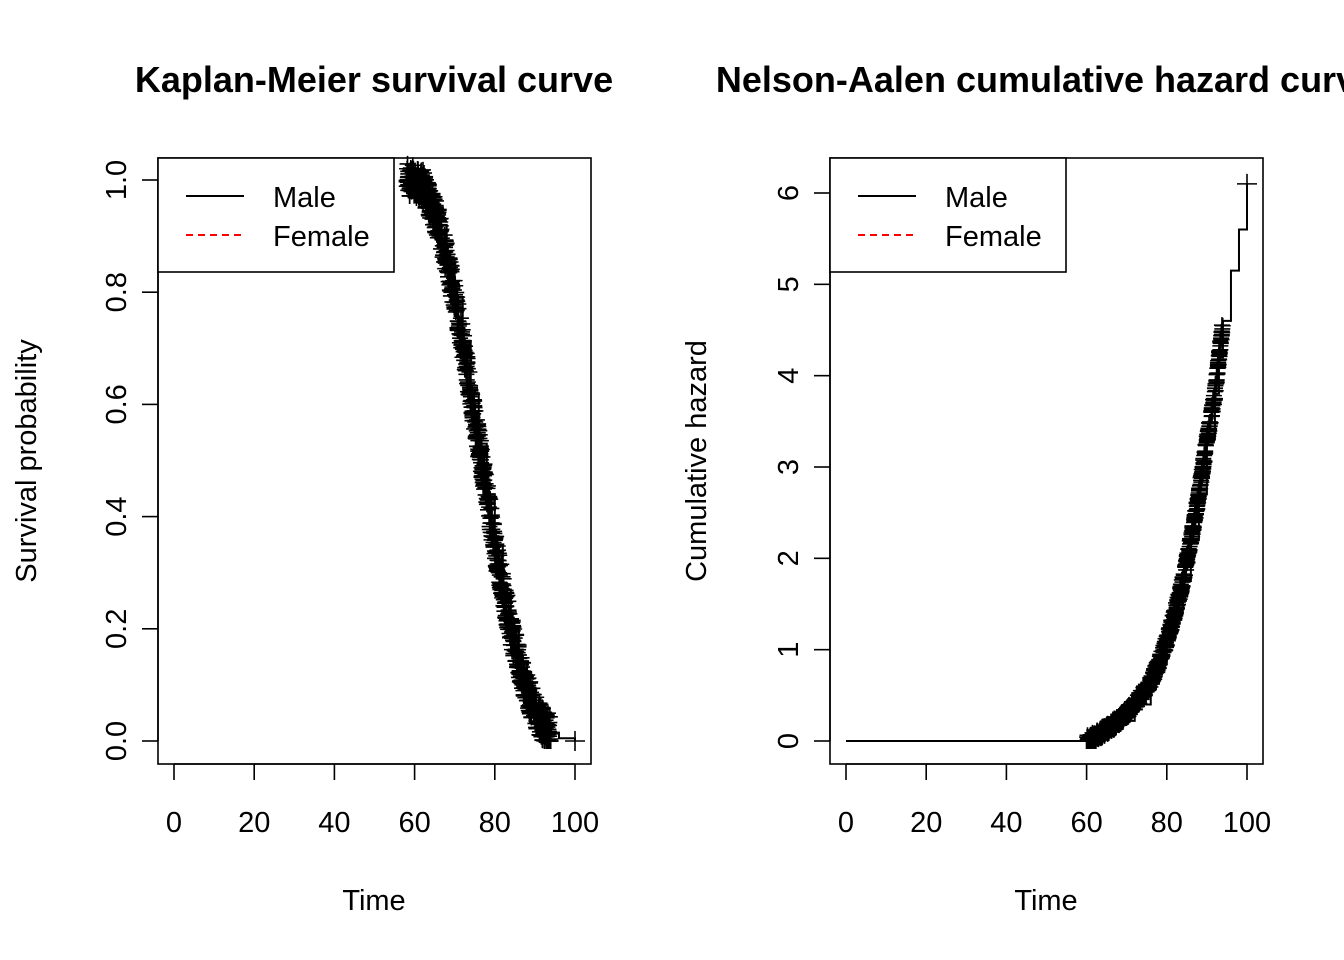 The width and height of the screenshot is (1344, 960). What do you see at coordinates (1006, 823) in the screenshot?
I see `na-x-tick-label: 40` at bounding box center [1006, 823].